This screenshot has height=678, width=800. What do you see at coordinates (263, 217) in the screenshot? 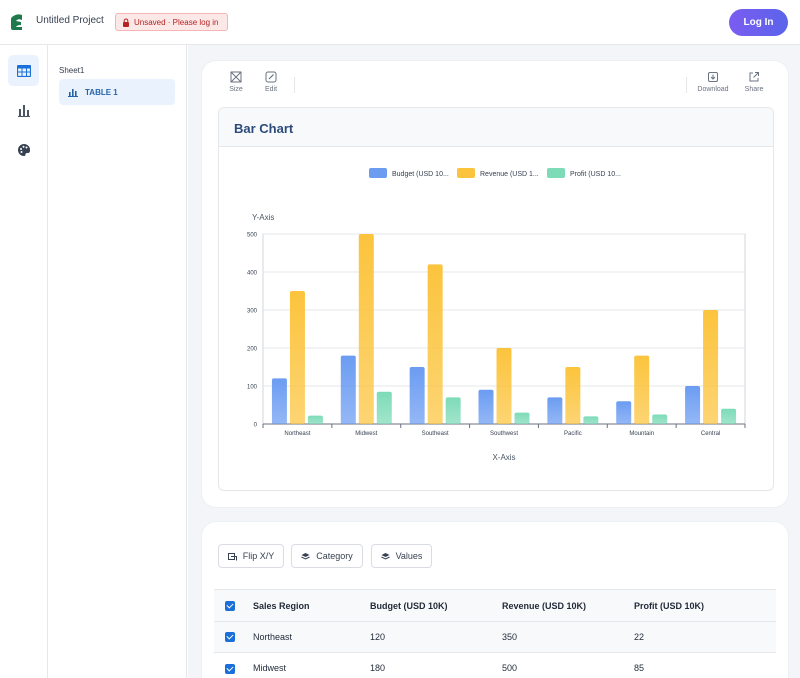
I see `y-axis-label: Y-Axis` at bounding box center [263, 217].